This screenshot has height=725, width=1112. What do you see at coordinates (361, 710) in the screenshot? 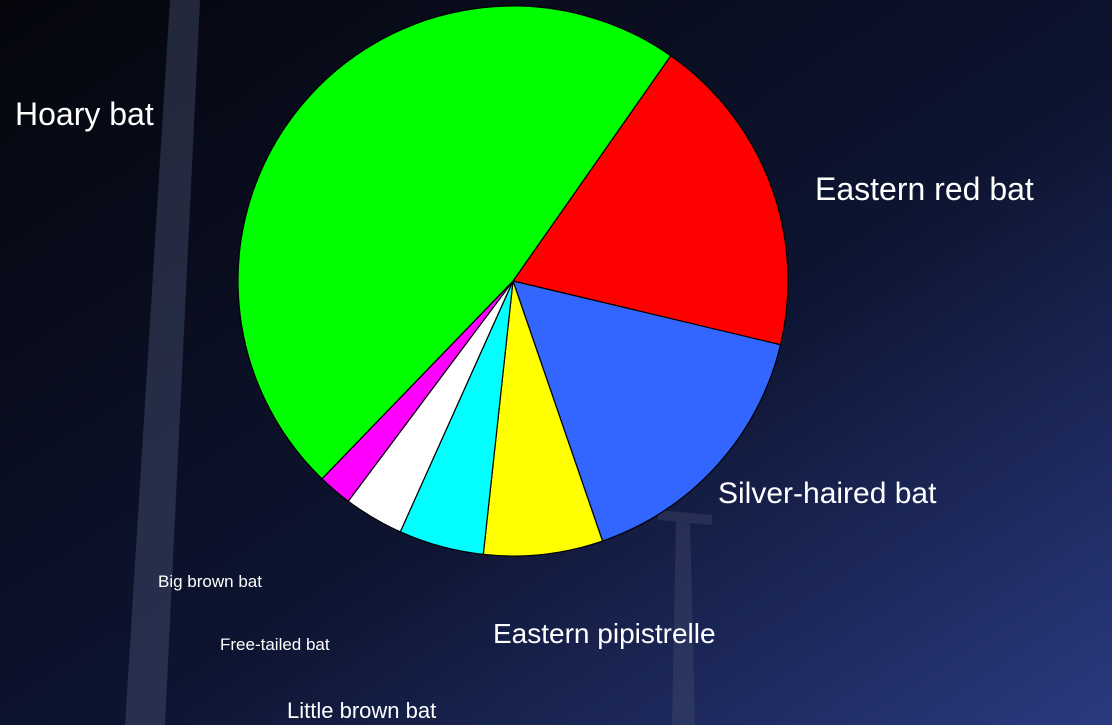
I see `slice-label: Little brown bat` at bounding box center [361, 710].